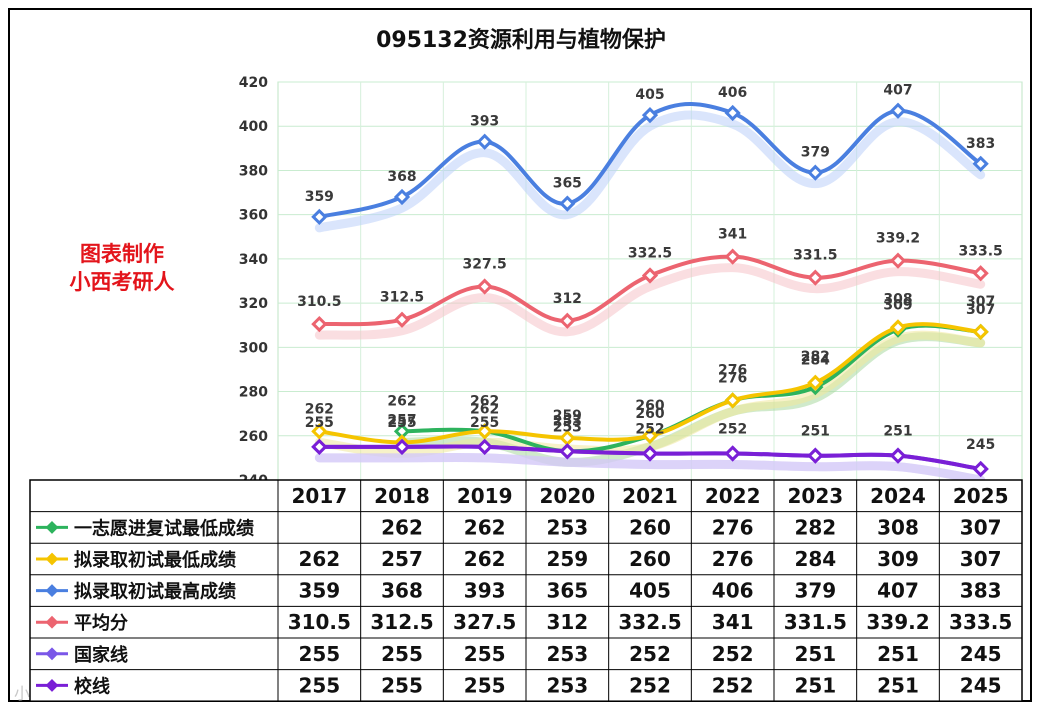 The image size is (1042, 712). Describe the element at coordinates (649, 414) in the screenshot. I see `data-label: 260` at that location.